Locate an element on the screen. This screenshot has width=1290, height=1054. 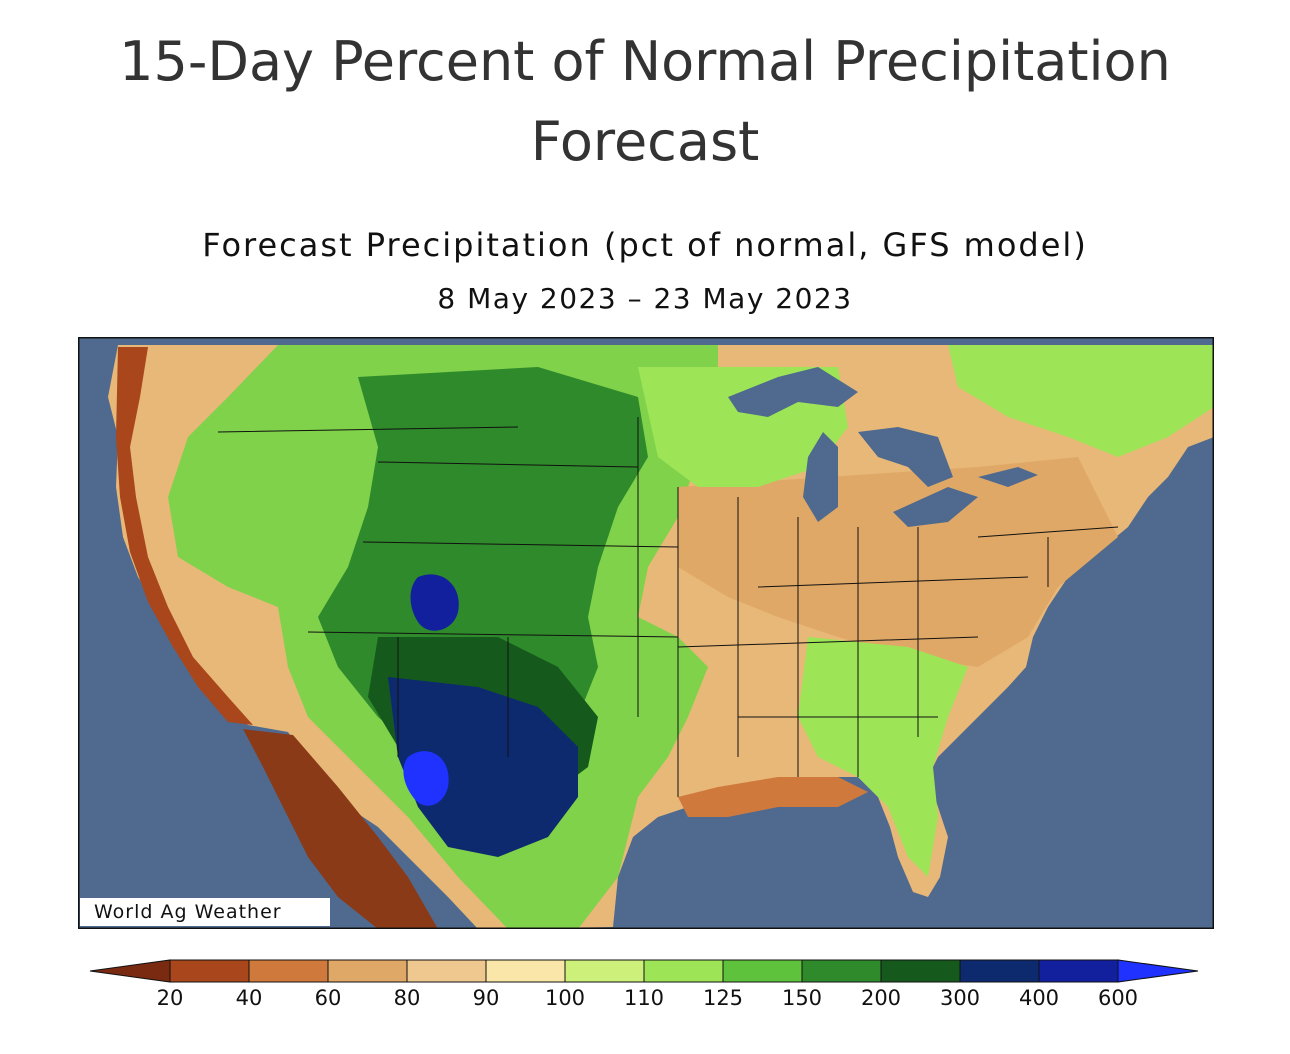
colorbar is located at coordinates (644, 971).